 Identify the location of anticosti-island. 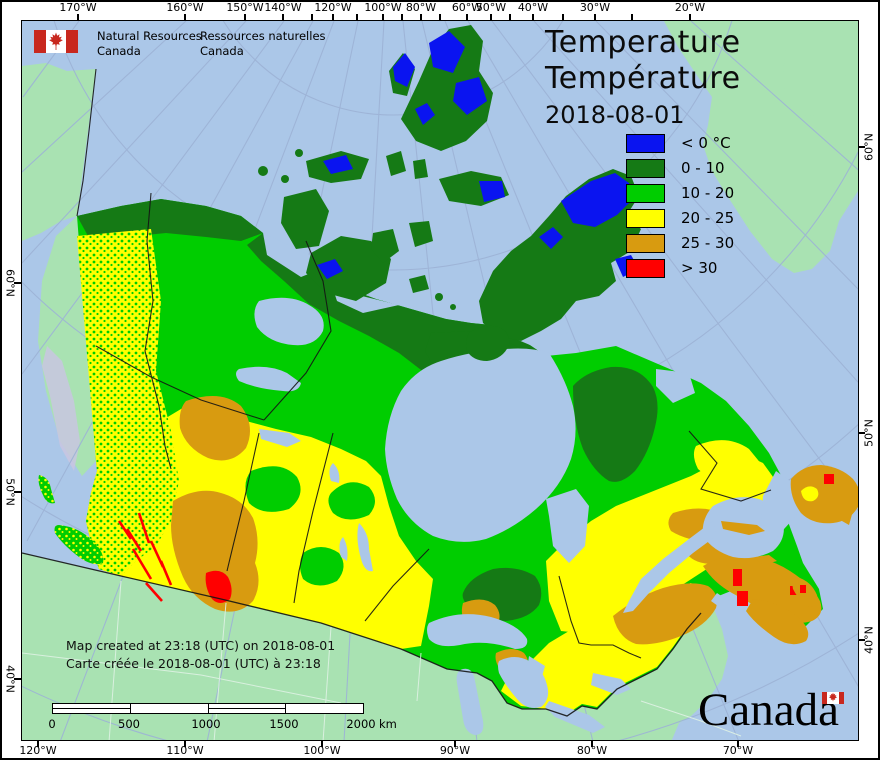
(743, 528).